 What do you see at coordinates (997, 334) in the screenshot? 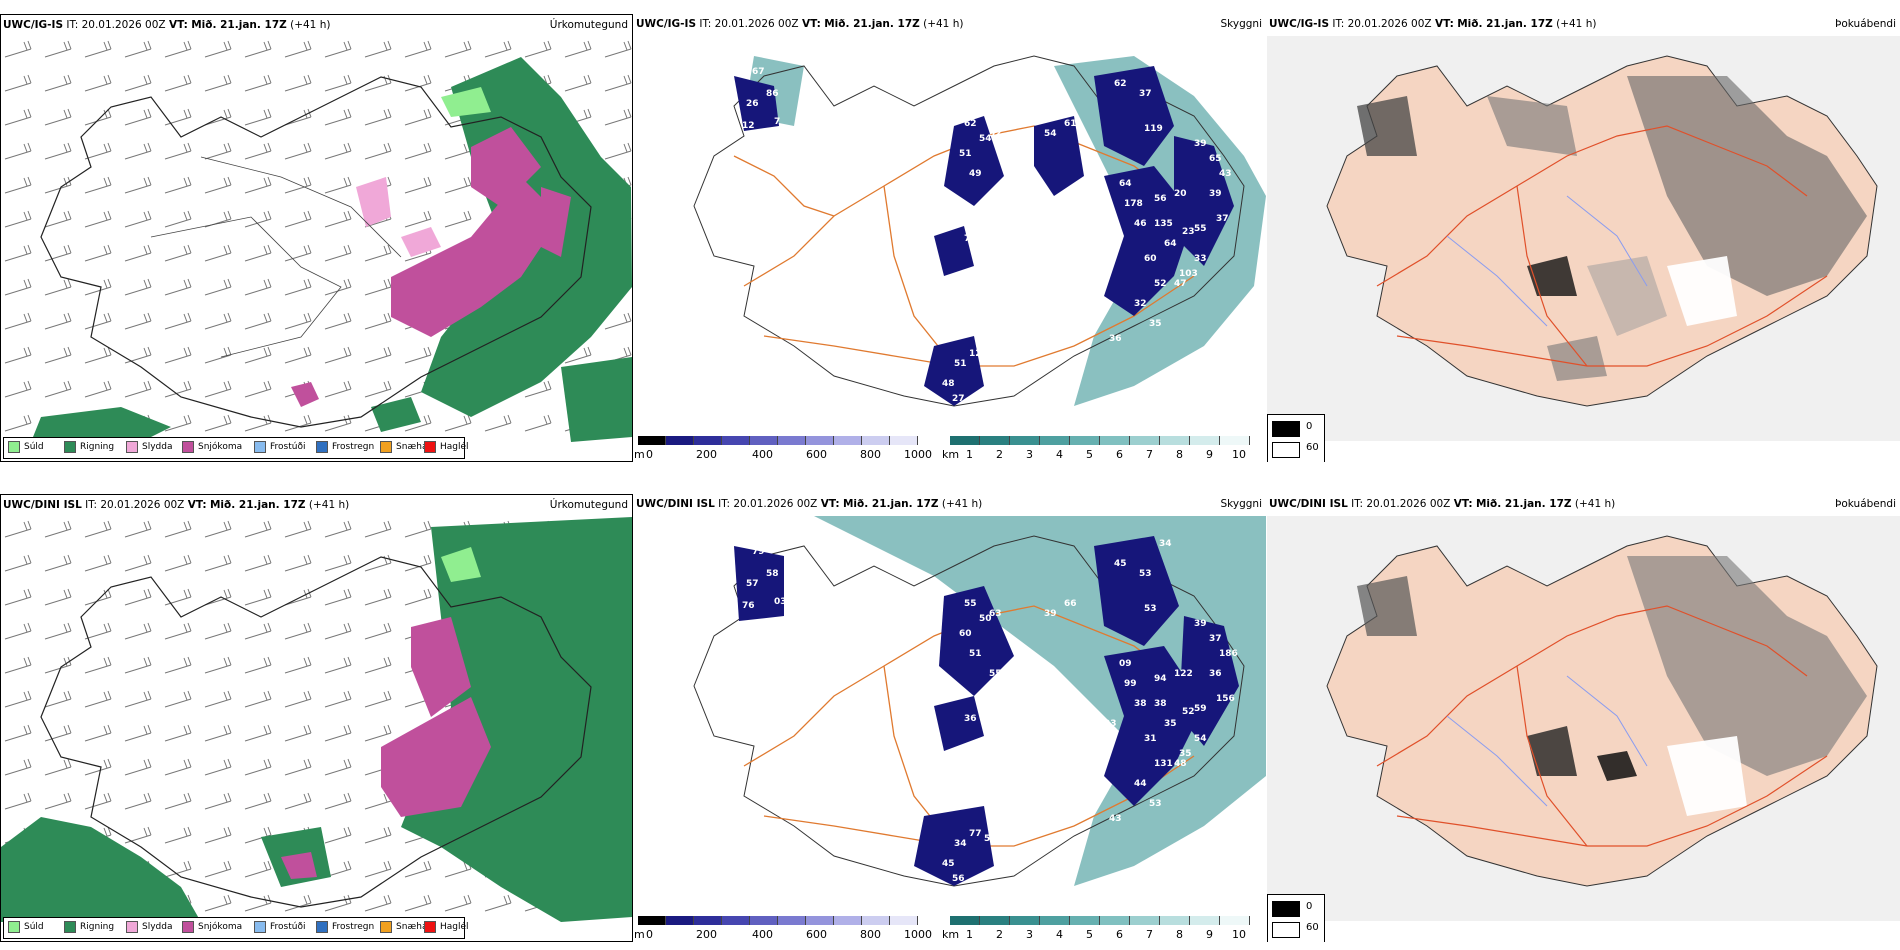
I see `ceiling-value-label: 9` at bounding box center [997, 334].